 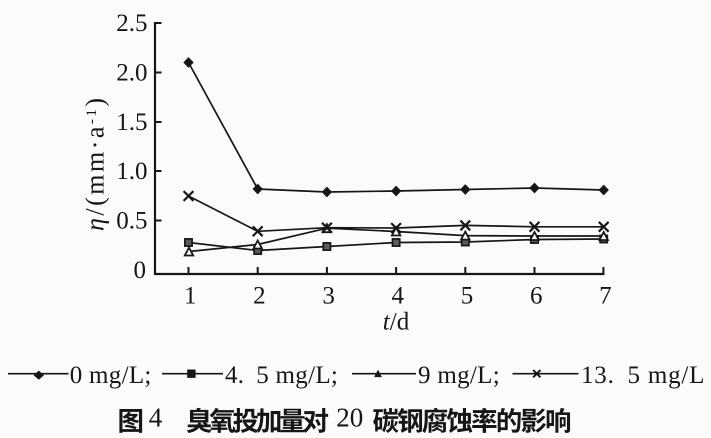 I want to click on svg-text: 20, so click(x=349, y=418).